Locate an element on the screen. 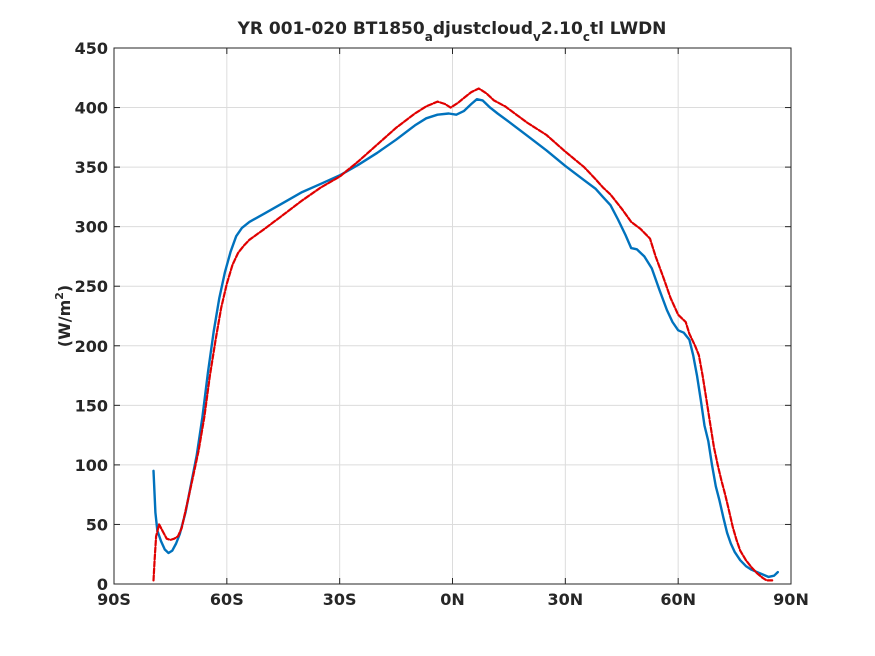  title-text: 2.10 is located at coordinates (562, 29).